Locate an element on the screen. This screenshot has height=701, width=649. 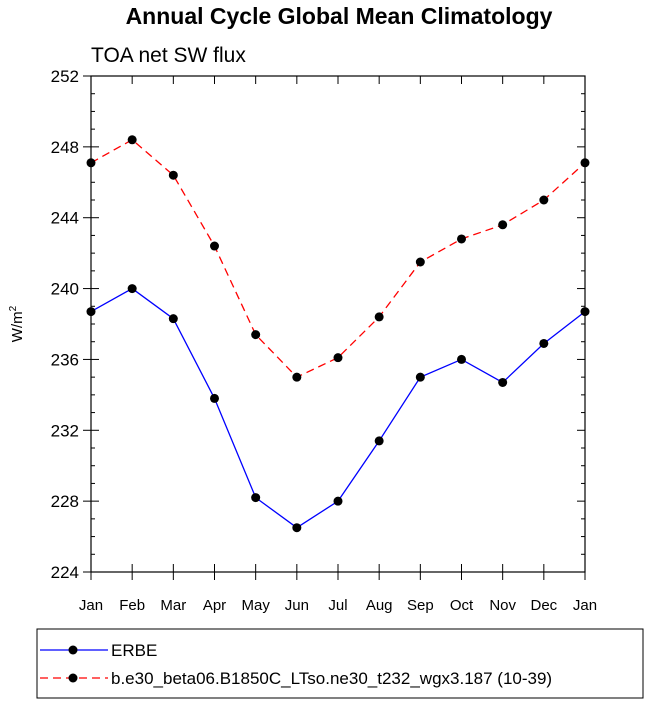
y-tick-label: 248 is located at coordinates (65, 147).